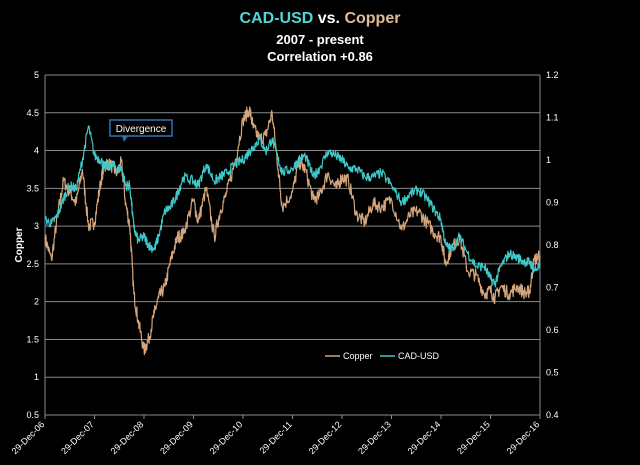 The image size is (640, 465). Describe the element at coordinates (36, 226) in the screenshot. I see `y-left-tick-label: 3` at that location.